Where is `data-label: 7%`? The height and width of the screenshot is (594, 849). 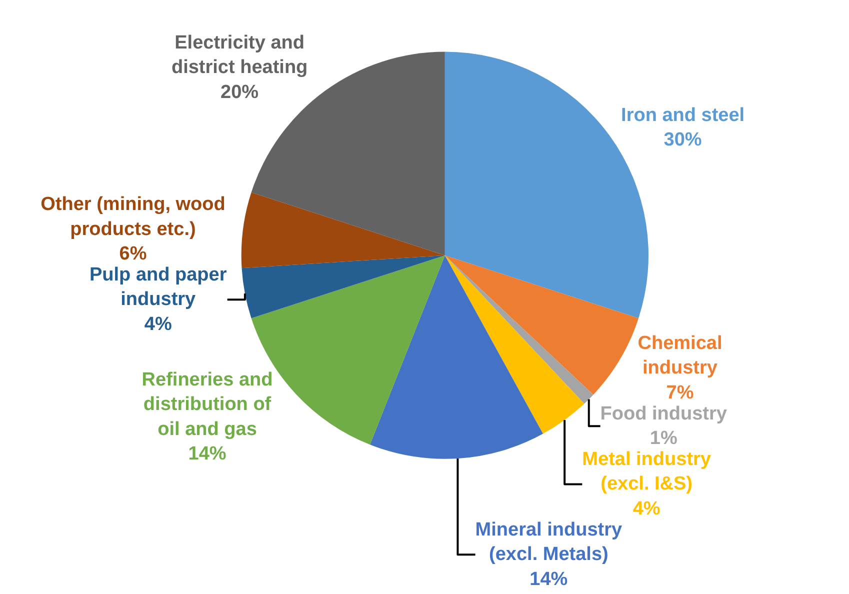
data-label: 7% is located at coordinates (680, 393).